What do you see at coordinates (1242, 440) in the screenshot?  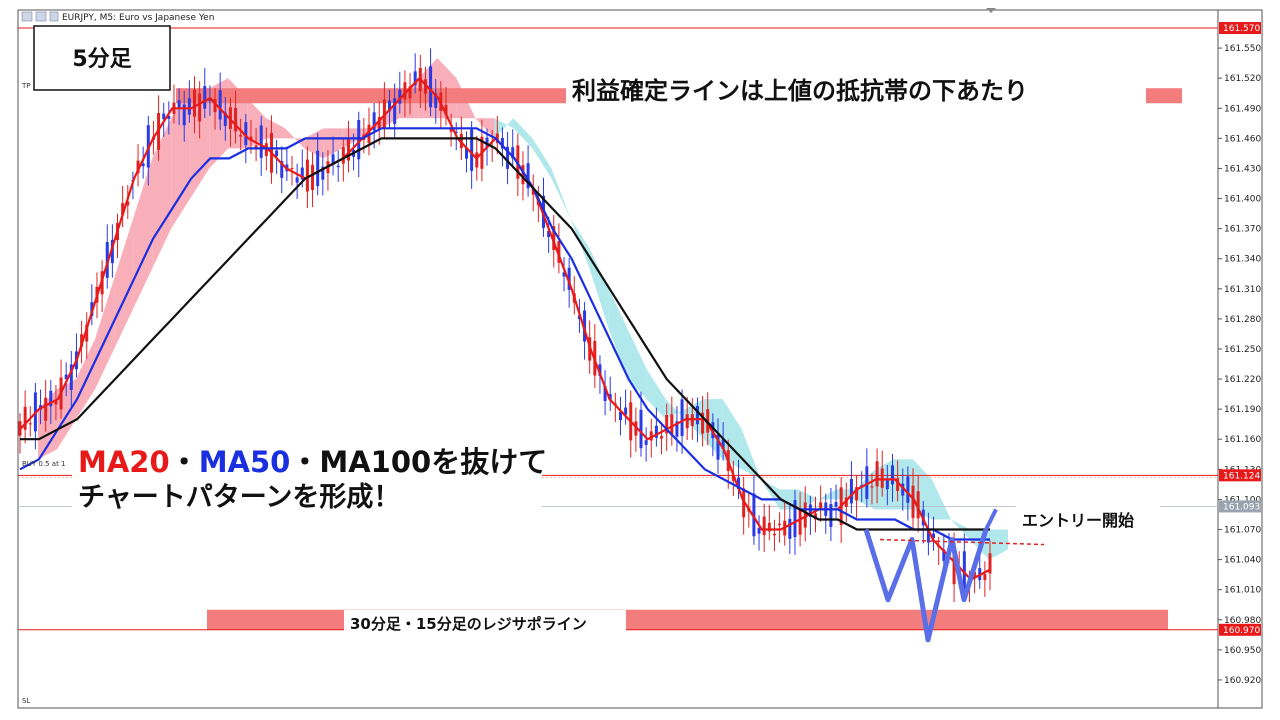 I see `y-tick-label: 161.160` at bounding box center [1242, 440].